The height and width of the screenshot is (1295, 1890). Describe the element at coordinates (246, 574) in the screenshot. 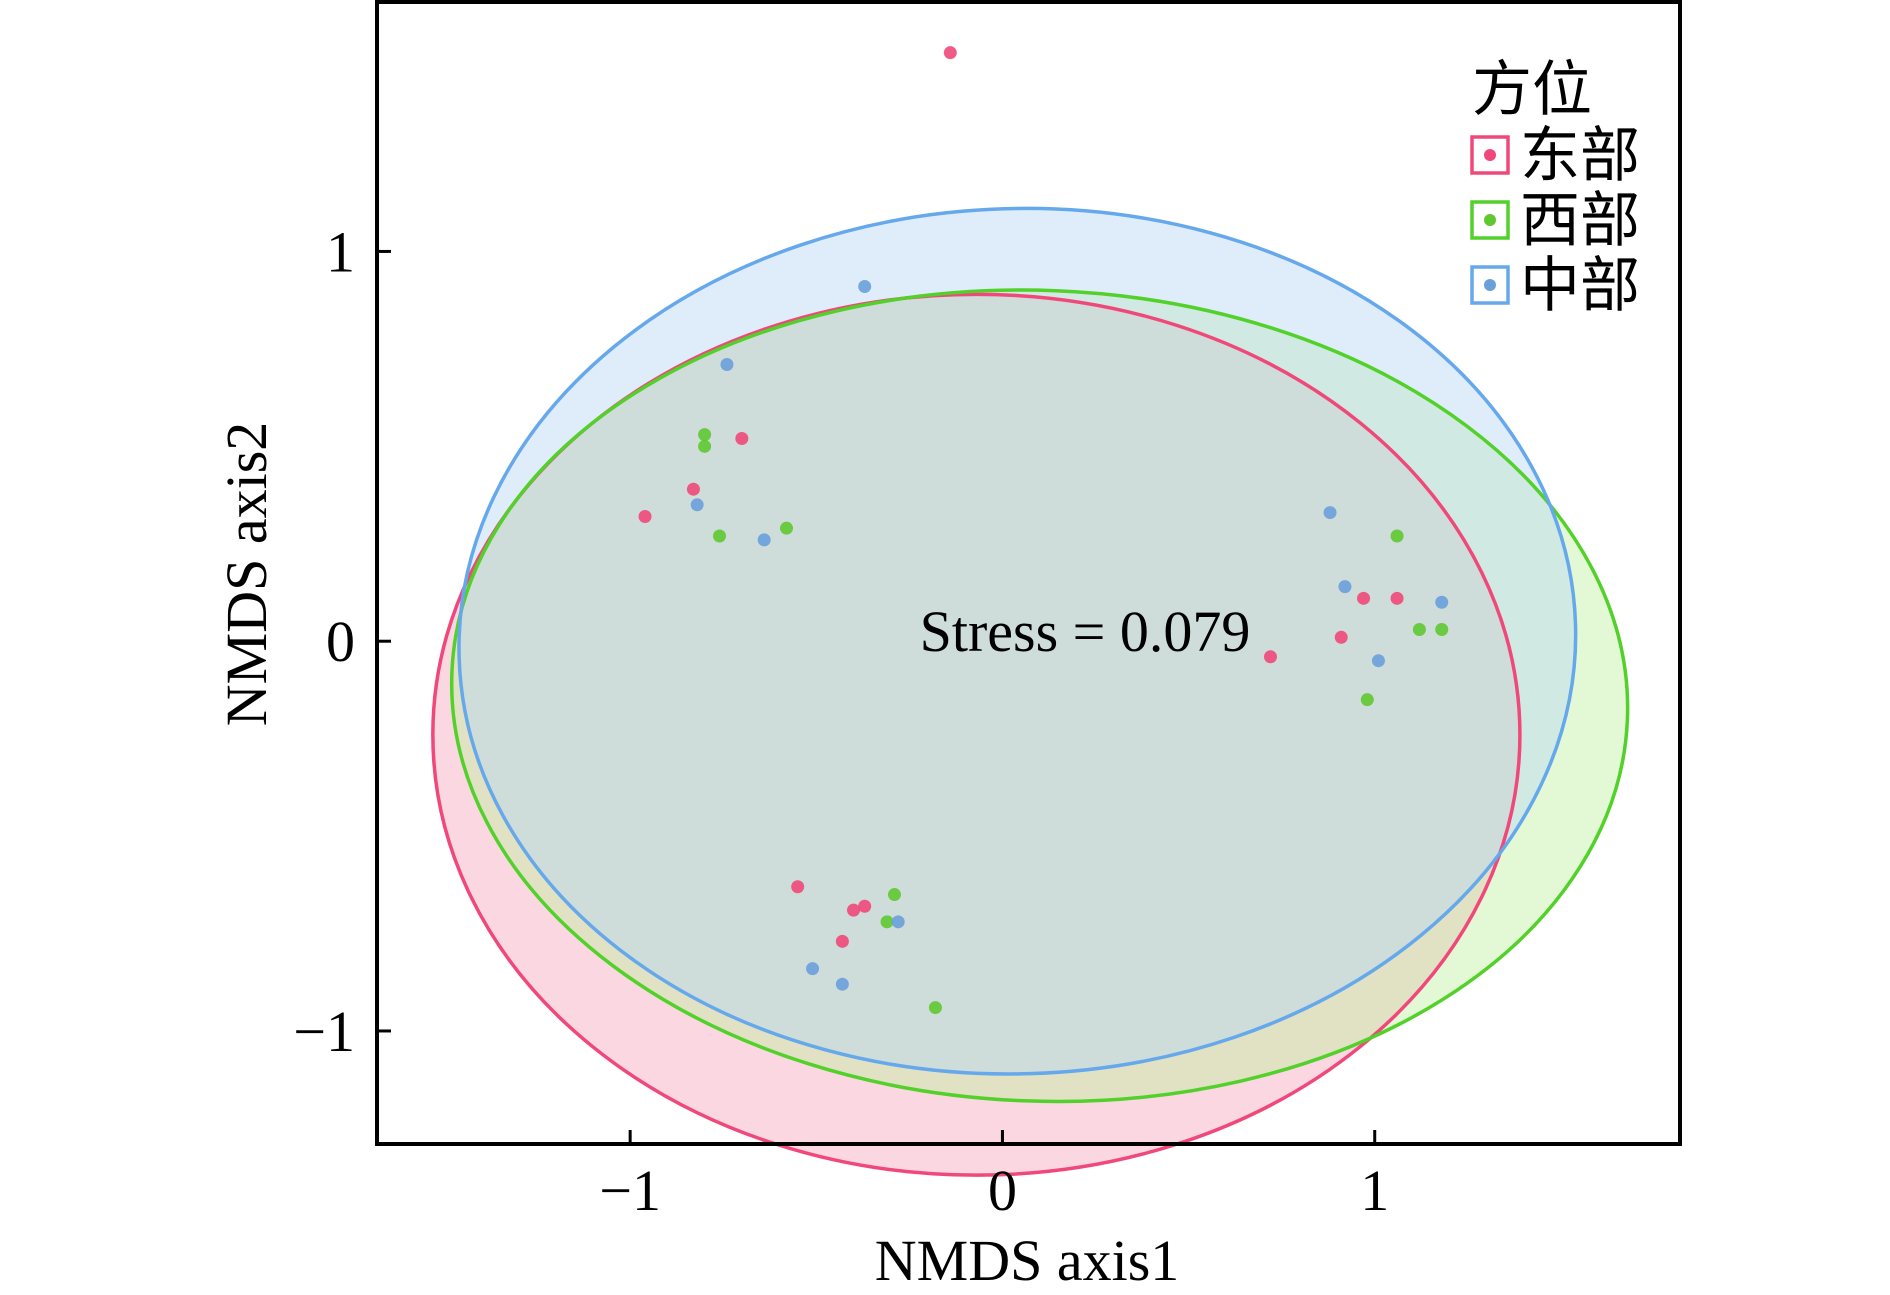

I see `y-axis-label: NMDS axis2` at that location.